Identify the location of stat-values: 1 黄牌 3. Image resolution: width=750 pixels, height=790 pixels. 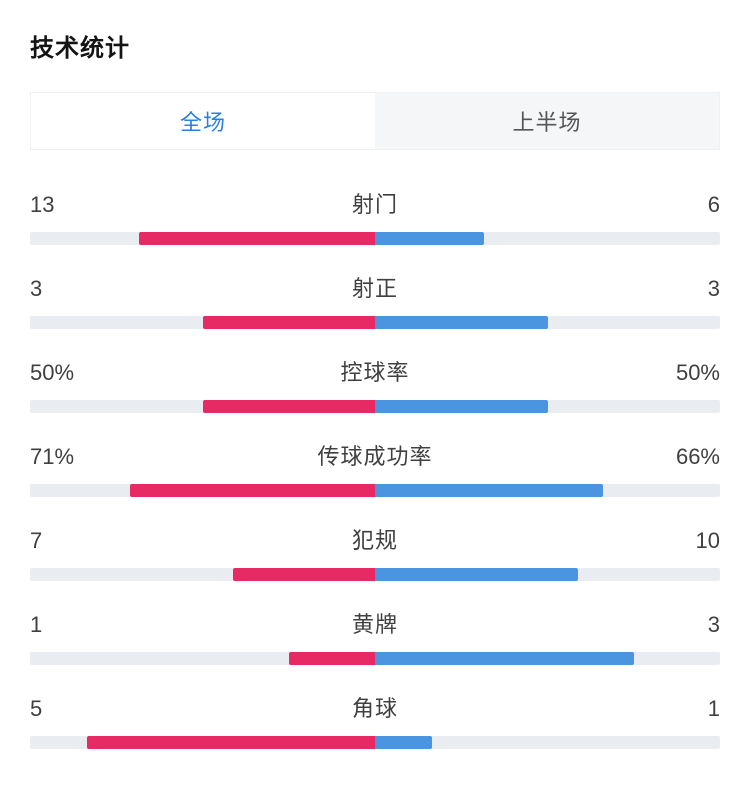
(375, 625).